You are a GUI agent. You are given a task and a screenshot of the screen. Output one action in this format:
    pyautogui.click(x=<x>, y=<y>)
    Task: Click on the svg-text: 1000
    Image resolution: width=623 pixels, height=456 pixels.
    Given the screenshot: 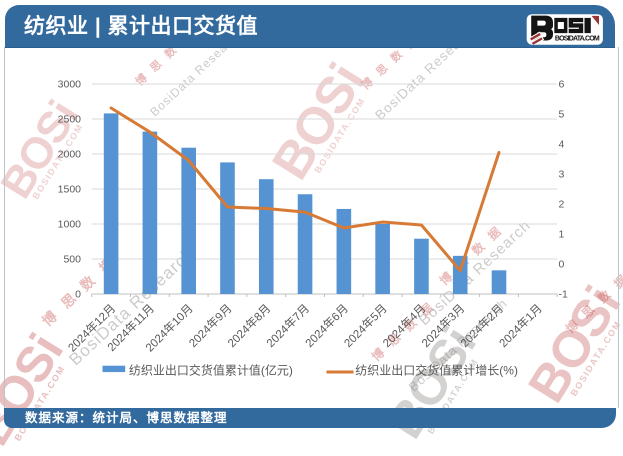 What is the action you would take?
    pyautogui.click(x=70, y=225)
    